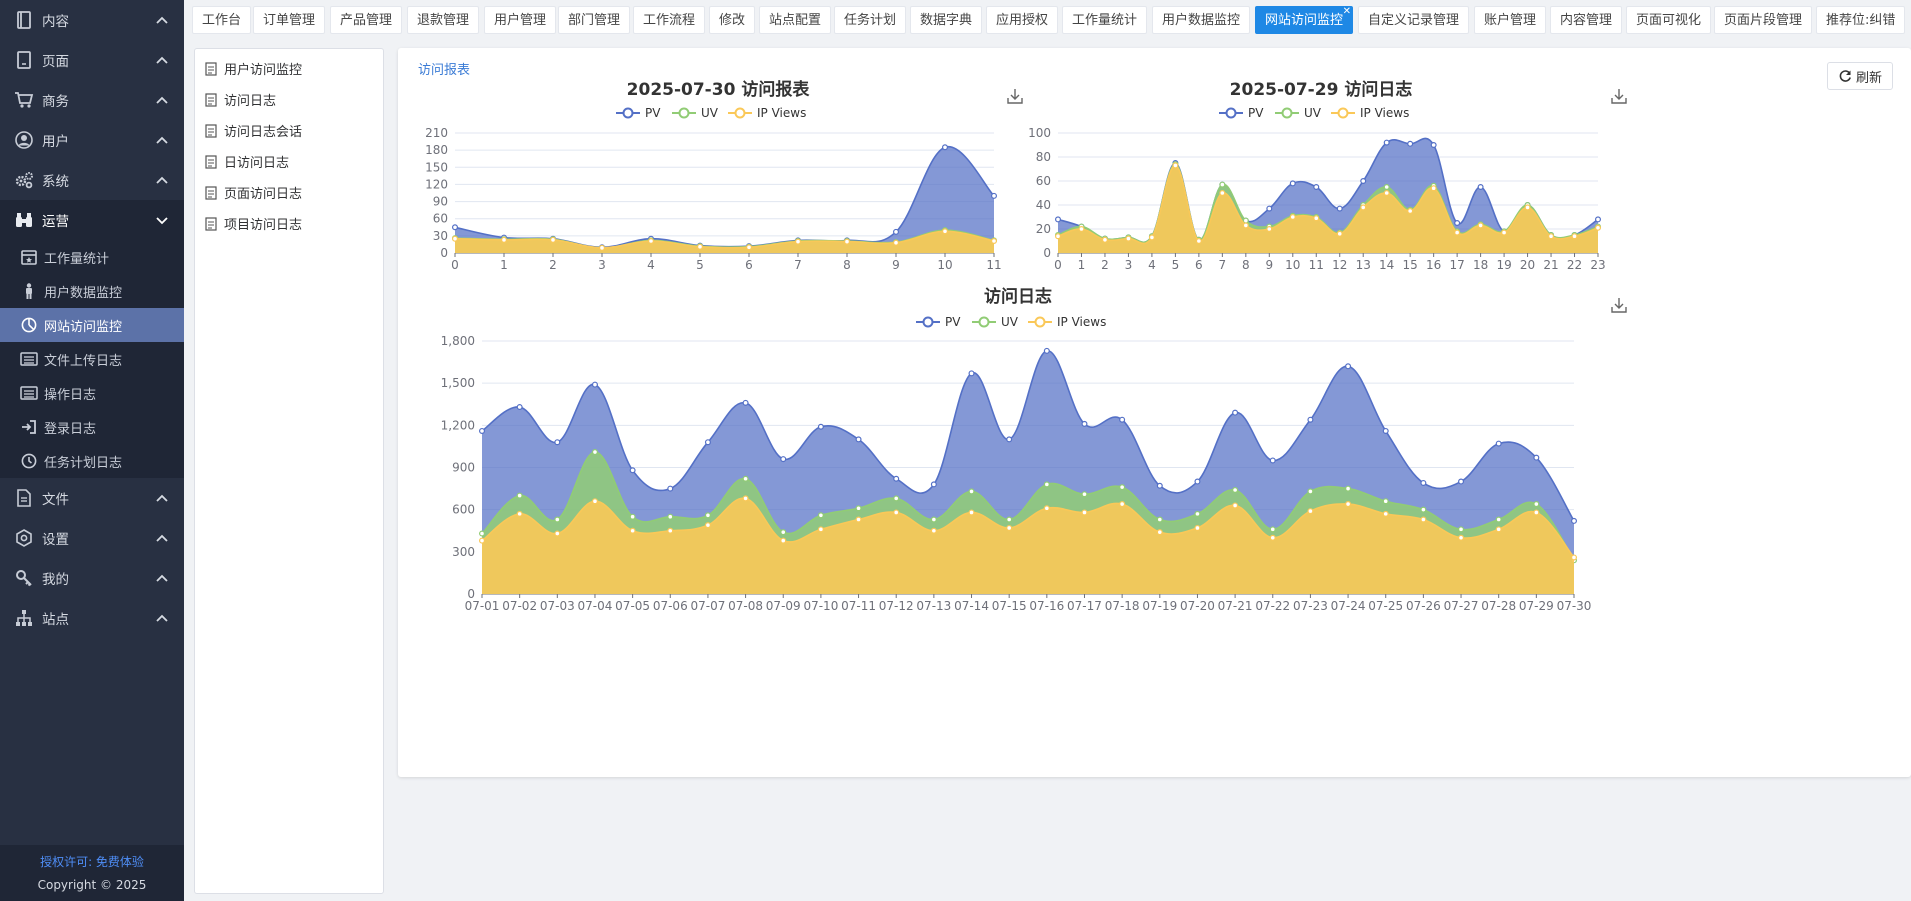 The width and height of the screenshot is (1911, 901). Describe the element at coordinates (289, 130) in the screenshot. I see `tree-item-visit-session: 访问日志会话` at that location.